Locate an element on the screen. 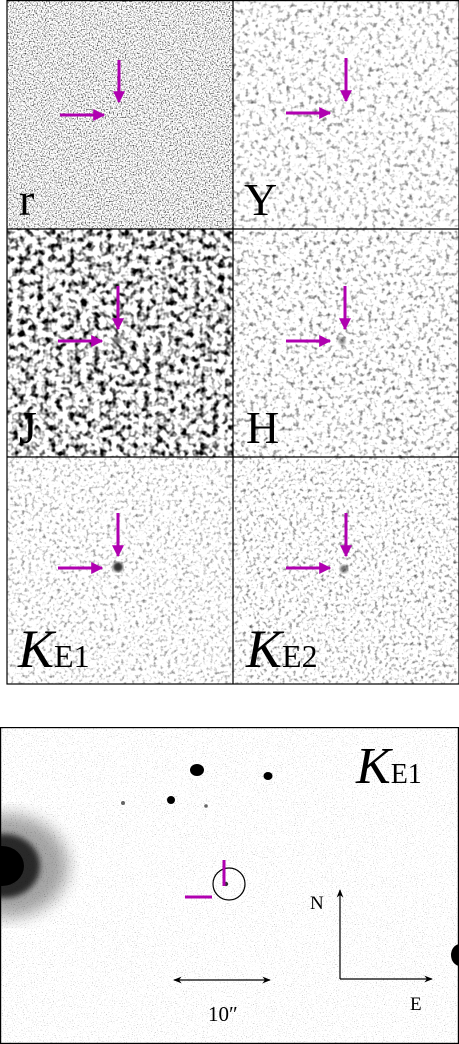  stamp-r is located at coordinates (120, 114).